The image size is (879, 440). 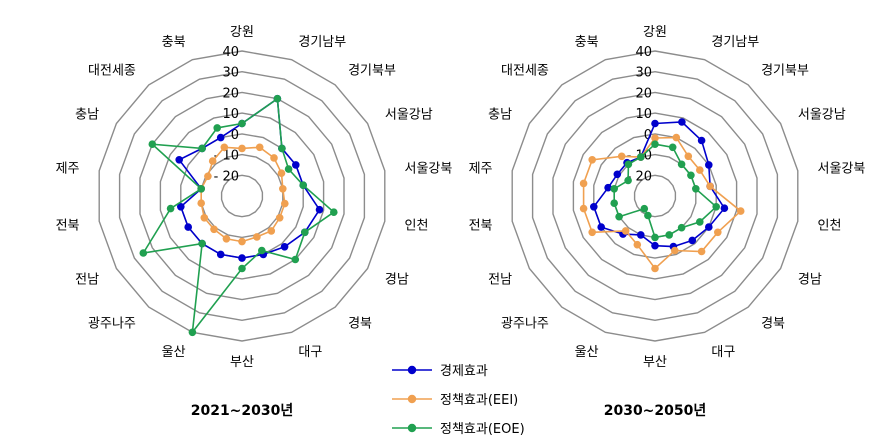 I want to click on category-label: 서울강북, so click(x=842, y=168).